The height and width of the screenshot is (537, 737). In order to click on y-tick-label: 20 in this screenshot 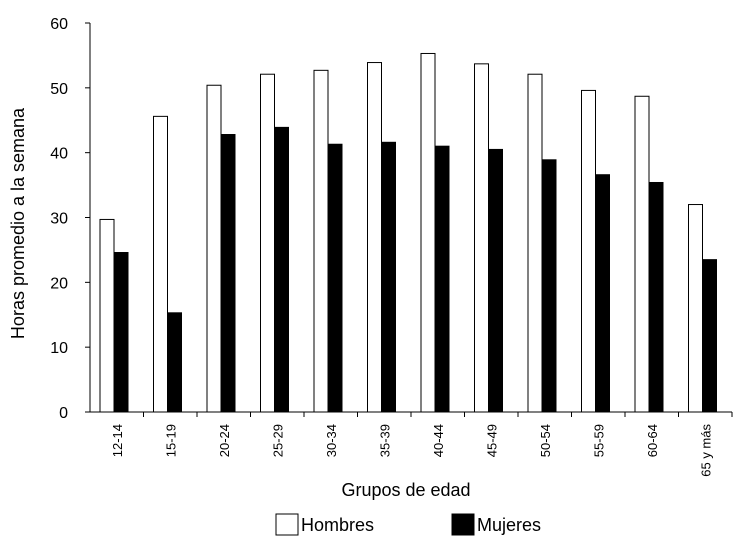, I will do `click(59, 283)`.